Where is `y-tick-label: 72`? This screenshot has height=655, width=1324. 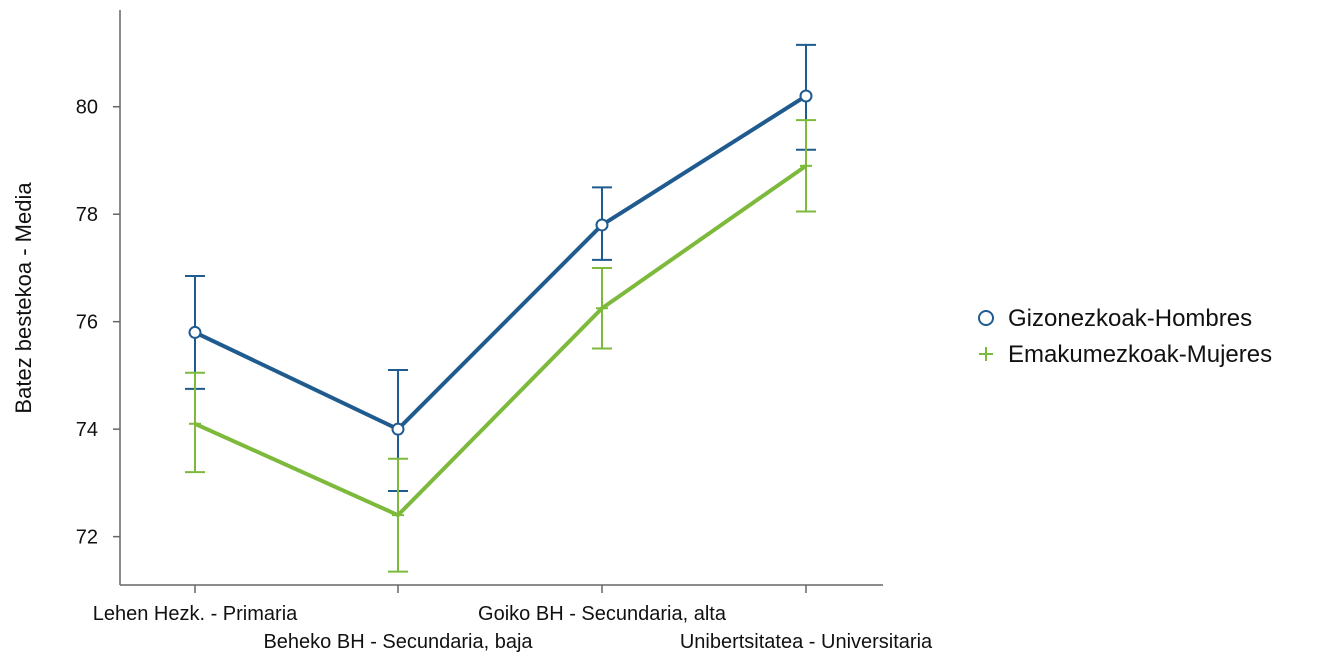
y-tick-label: 72 is located at coordinates (87, 538).